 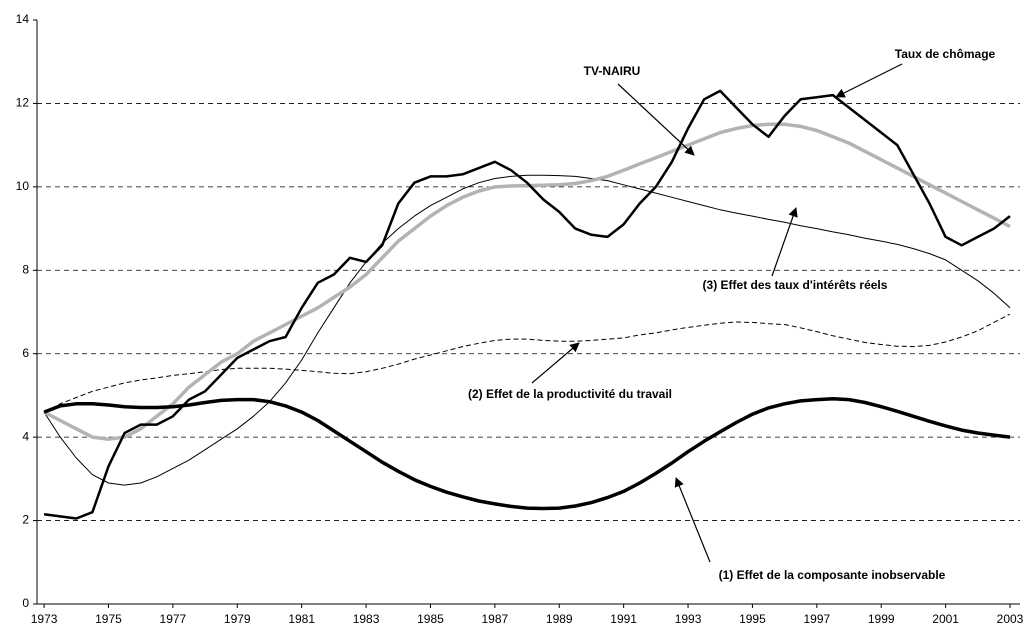 I want to click on x-tick-label: 1997, so click(x=816, y=619).